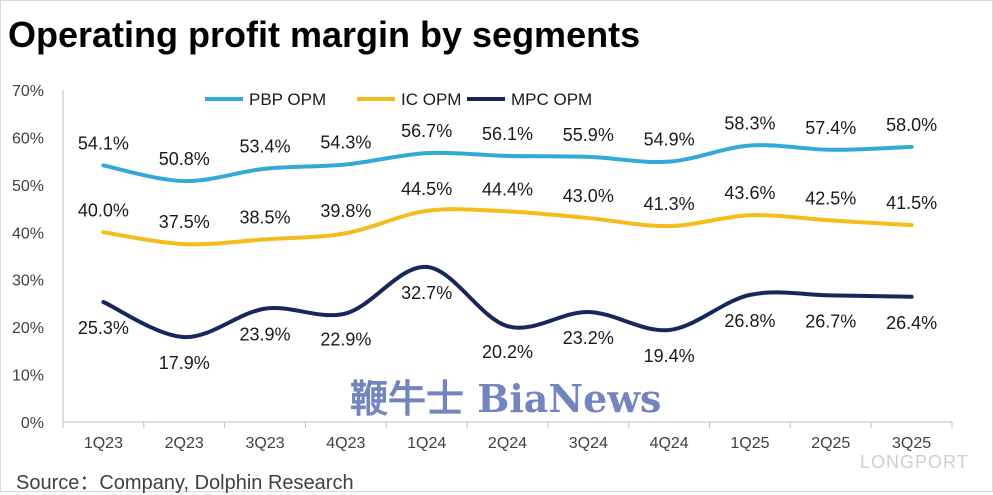  What do you see at coordinates (588, 196) in the screenshot?
I see `data-label: 43.0%` at bounding box center [588, 196].